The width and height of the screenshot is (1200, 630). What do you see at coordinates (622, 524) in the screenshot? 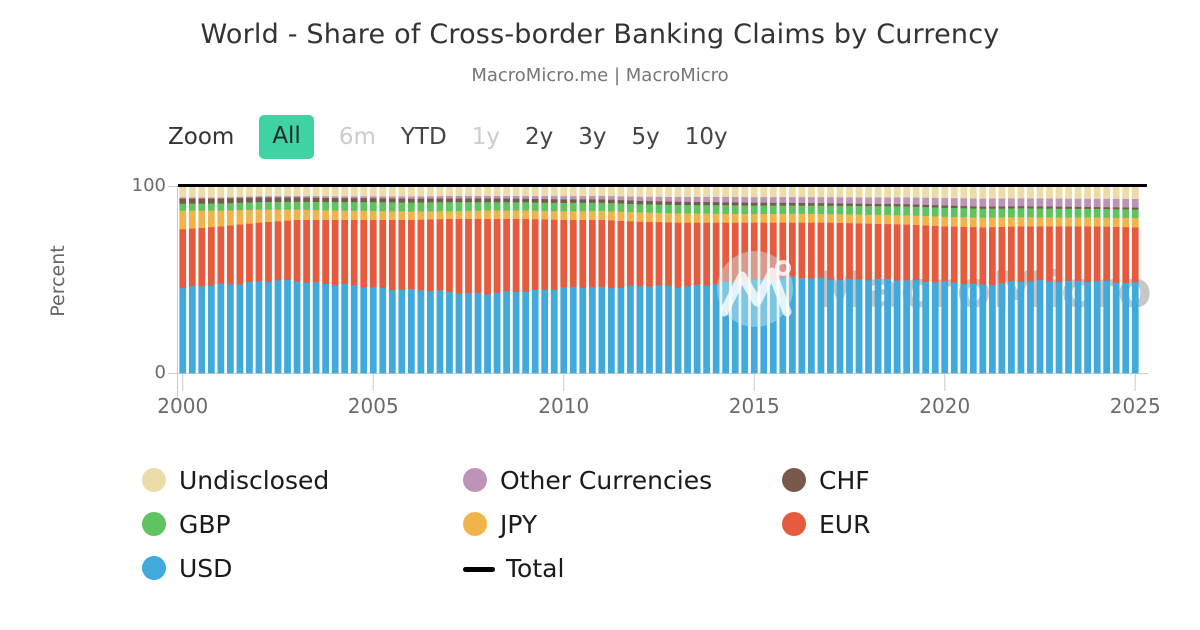
I see `legend-item-jpy: JPY` at bounding box center [622, 524].